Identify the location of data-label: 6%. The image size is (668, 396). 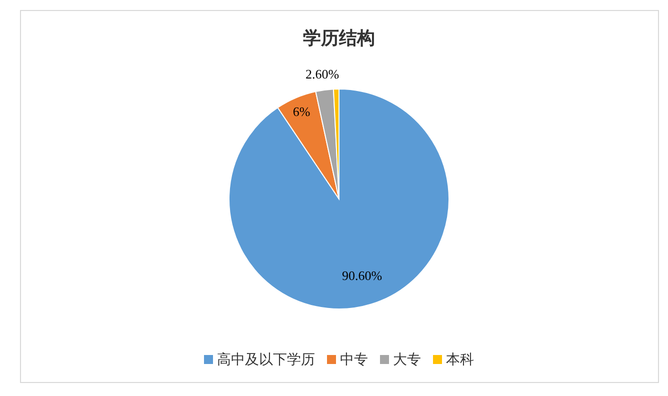
(301, 111).